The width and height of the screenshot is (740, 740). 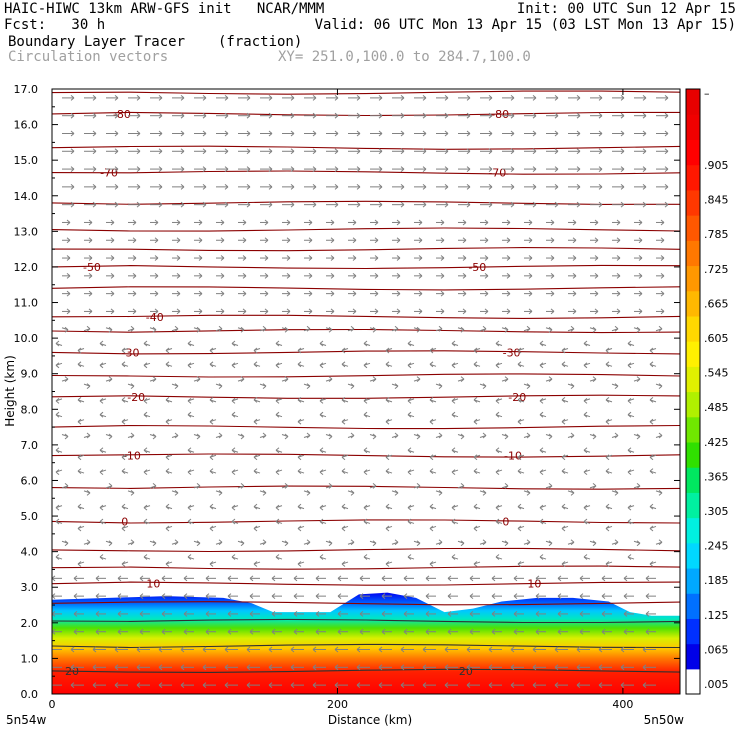 I want to click on colorbar-swatch, so click(x=693, y=631).